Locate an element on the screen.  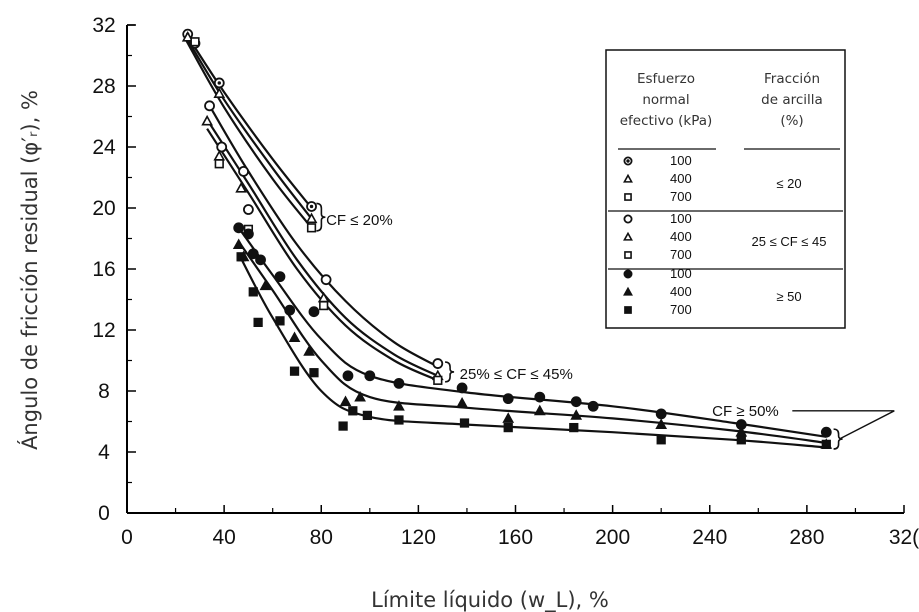
legend-series-label: 700 is located at coordinates (681, 309).